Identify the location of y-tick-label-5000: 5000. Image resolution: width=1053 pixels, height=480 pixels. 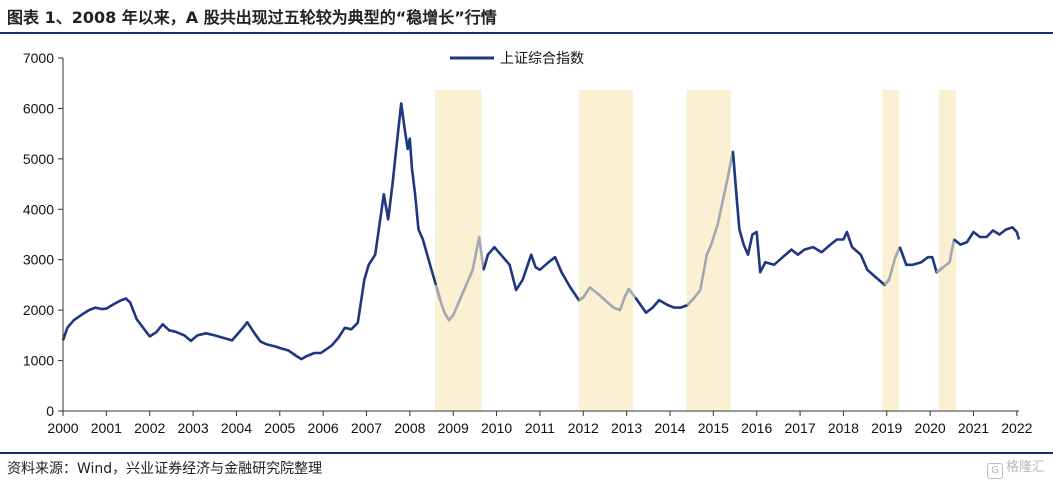
(38, 159).